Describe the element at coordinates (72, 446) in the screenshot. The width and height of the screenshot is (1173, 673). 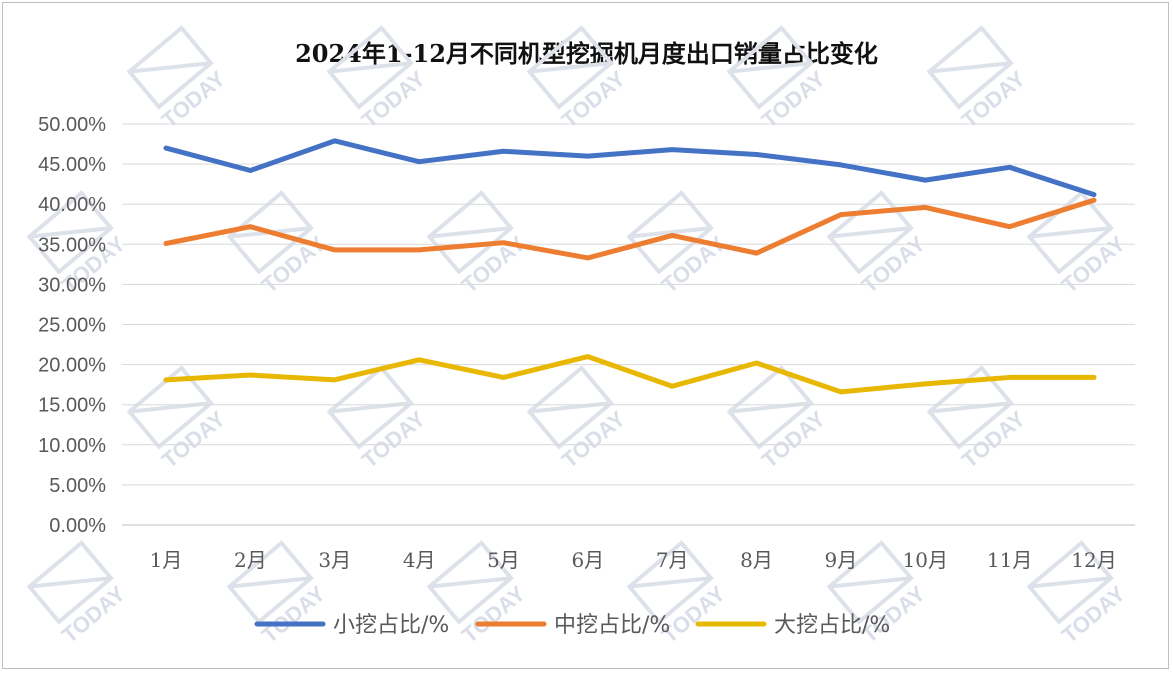
I see `y-tick-label: 10.00%` at that location.